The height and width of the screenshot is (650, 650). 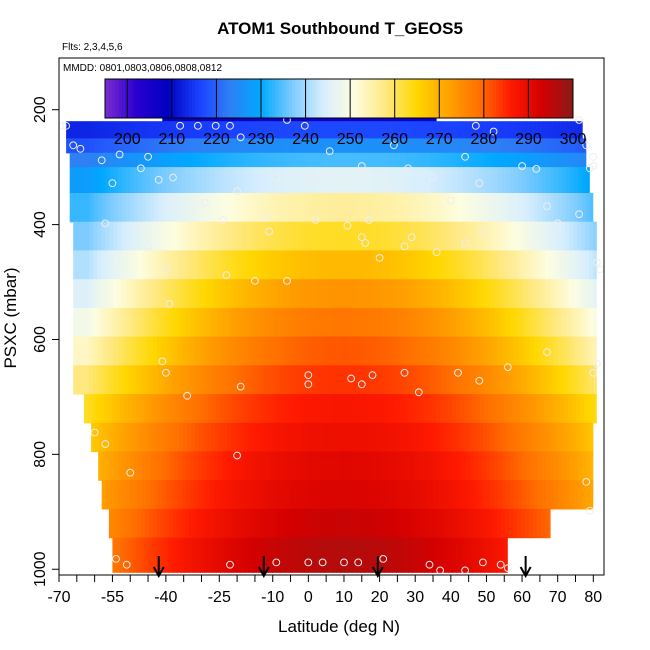 What do you see at coordinates (216, 139) in the screenshot?
I see `colorbar-tick-label: 220` at bounding box center [216, 139].